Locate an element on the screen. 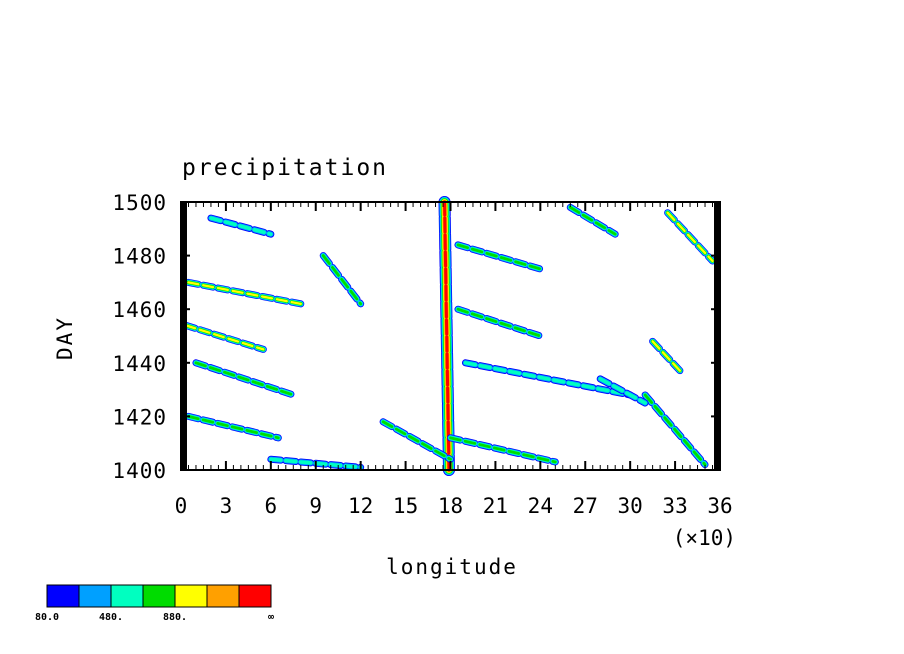 This screenshot has height=654, width=904. x-tick-label: 21 is located at coordinates (495, 506).